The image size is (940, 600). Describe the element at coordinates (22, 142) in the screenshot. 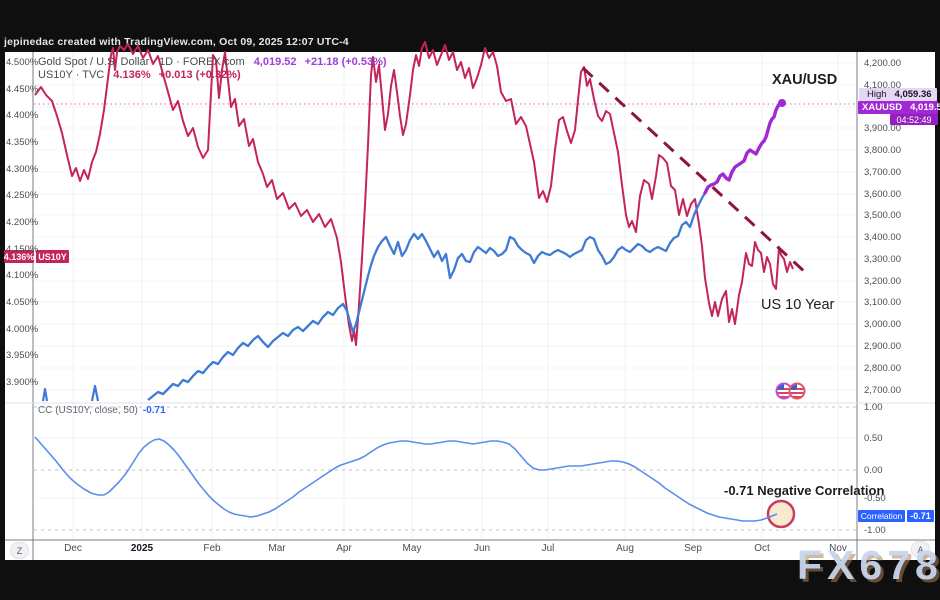

I see `axis-tick-label: 4.350%` at that location.